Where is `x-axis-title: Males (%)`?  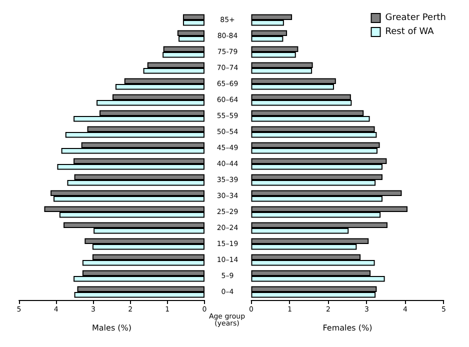 x-axis-title: Males (%) is located at coordinates (112, 328).